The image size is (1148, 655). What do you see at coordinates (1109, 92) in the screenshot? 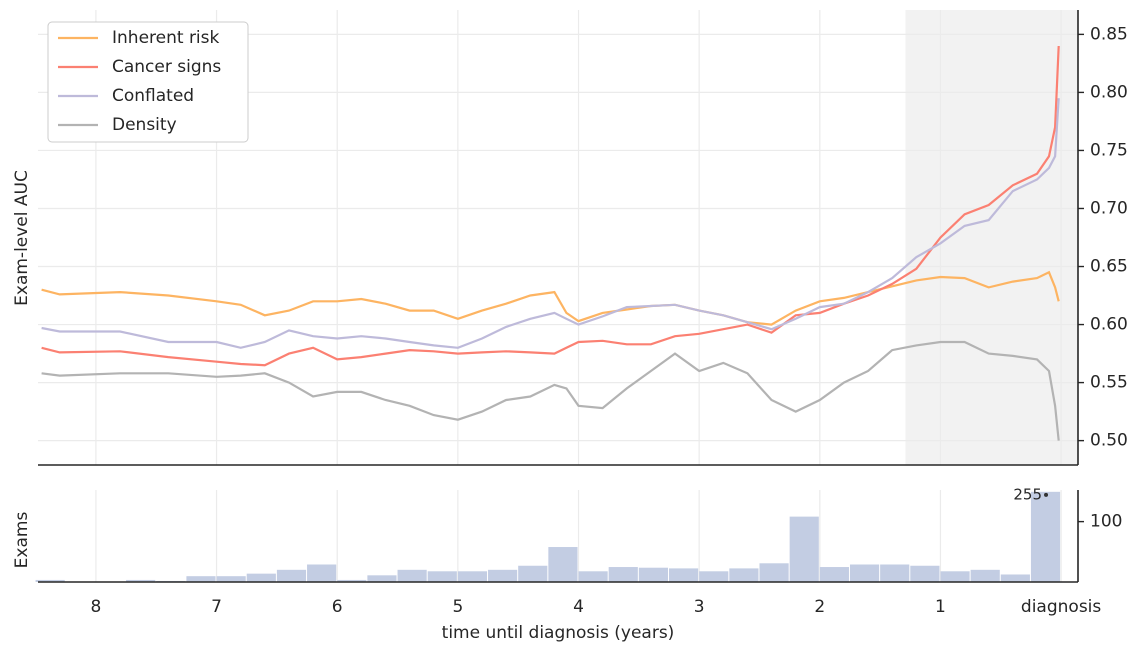
I see `y-tick-label: 0.80` at bounding box center [1109, 92].